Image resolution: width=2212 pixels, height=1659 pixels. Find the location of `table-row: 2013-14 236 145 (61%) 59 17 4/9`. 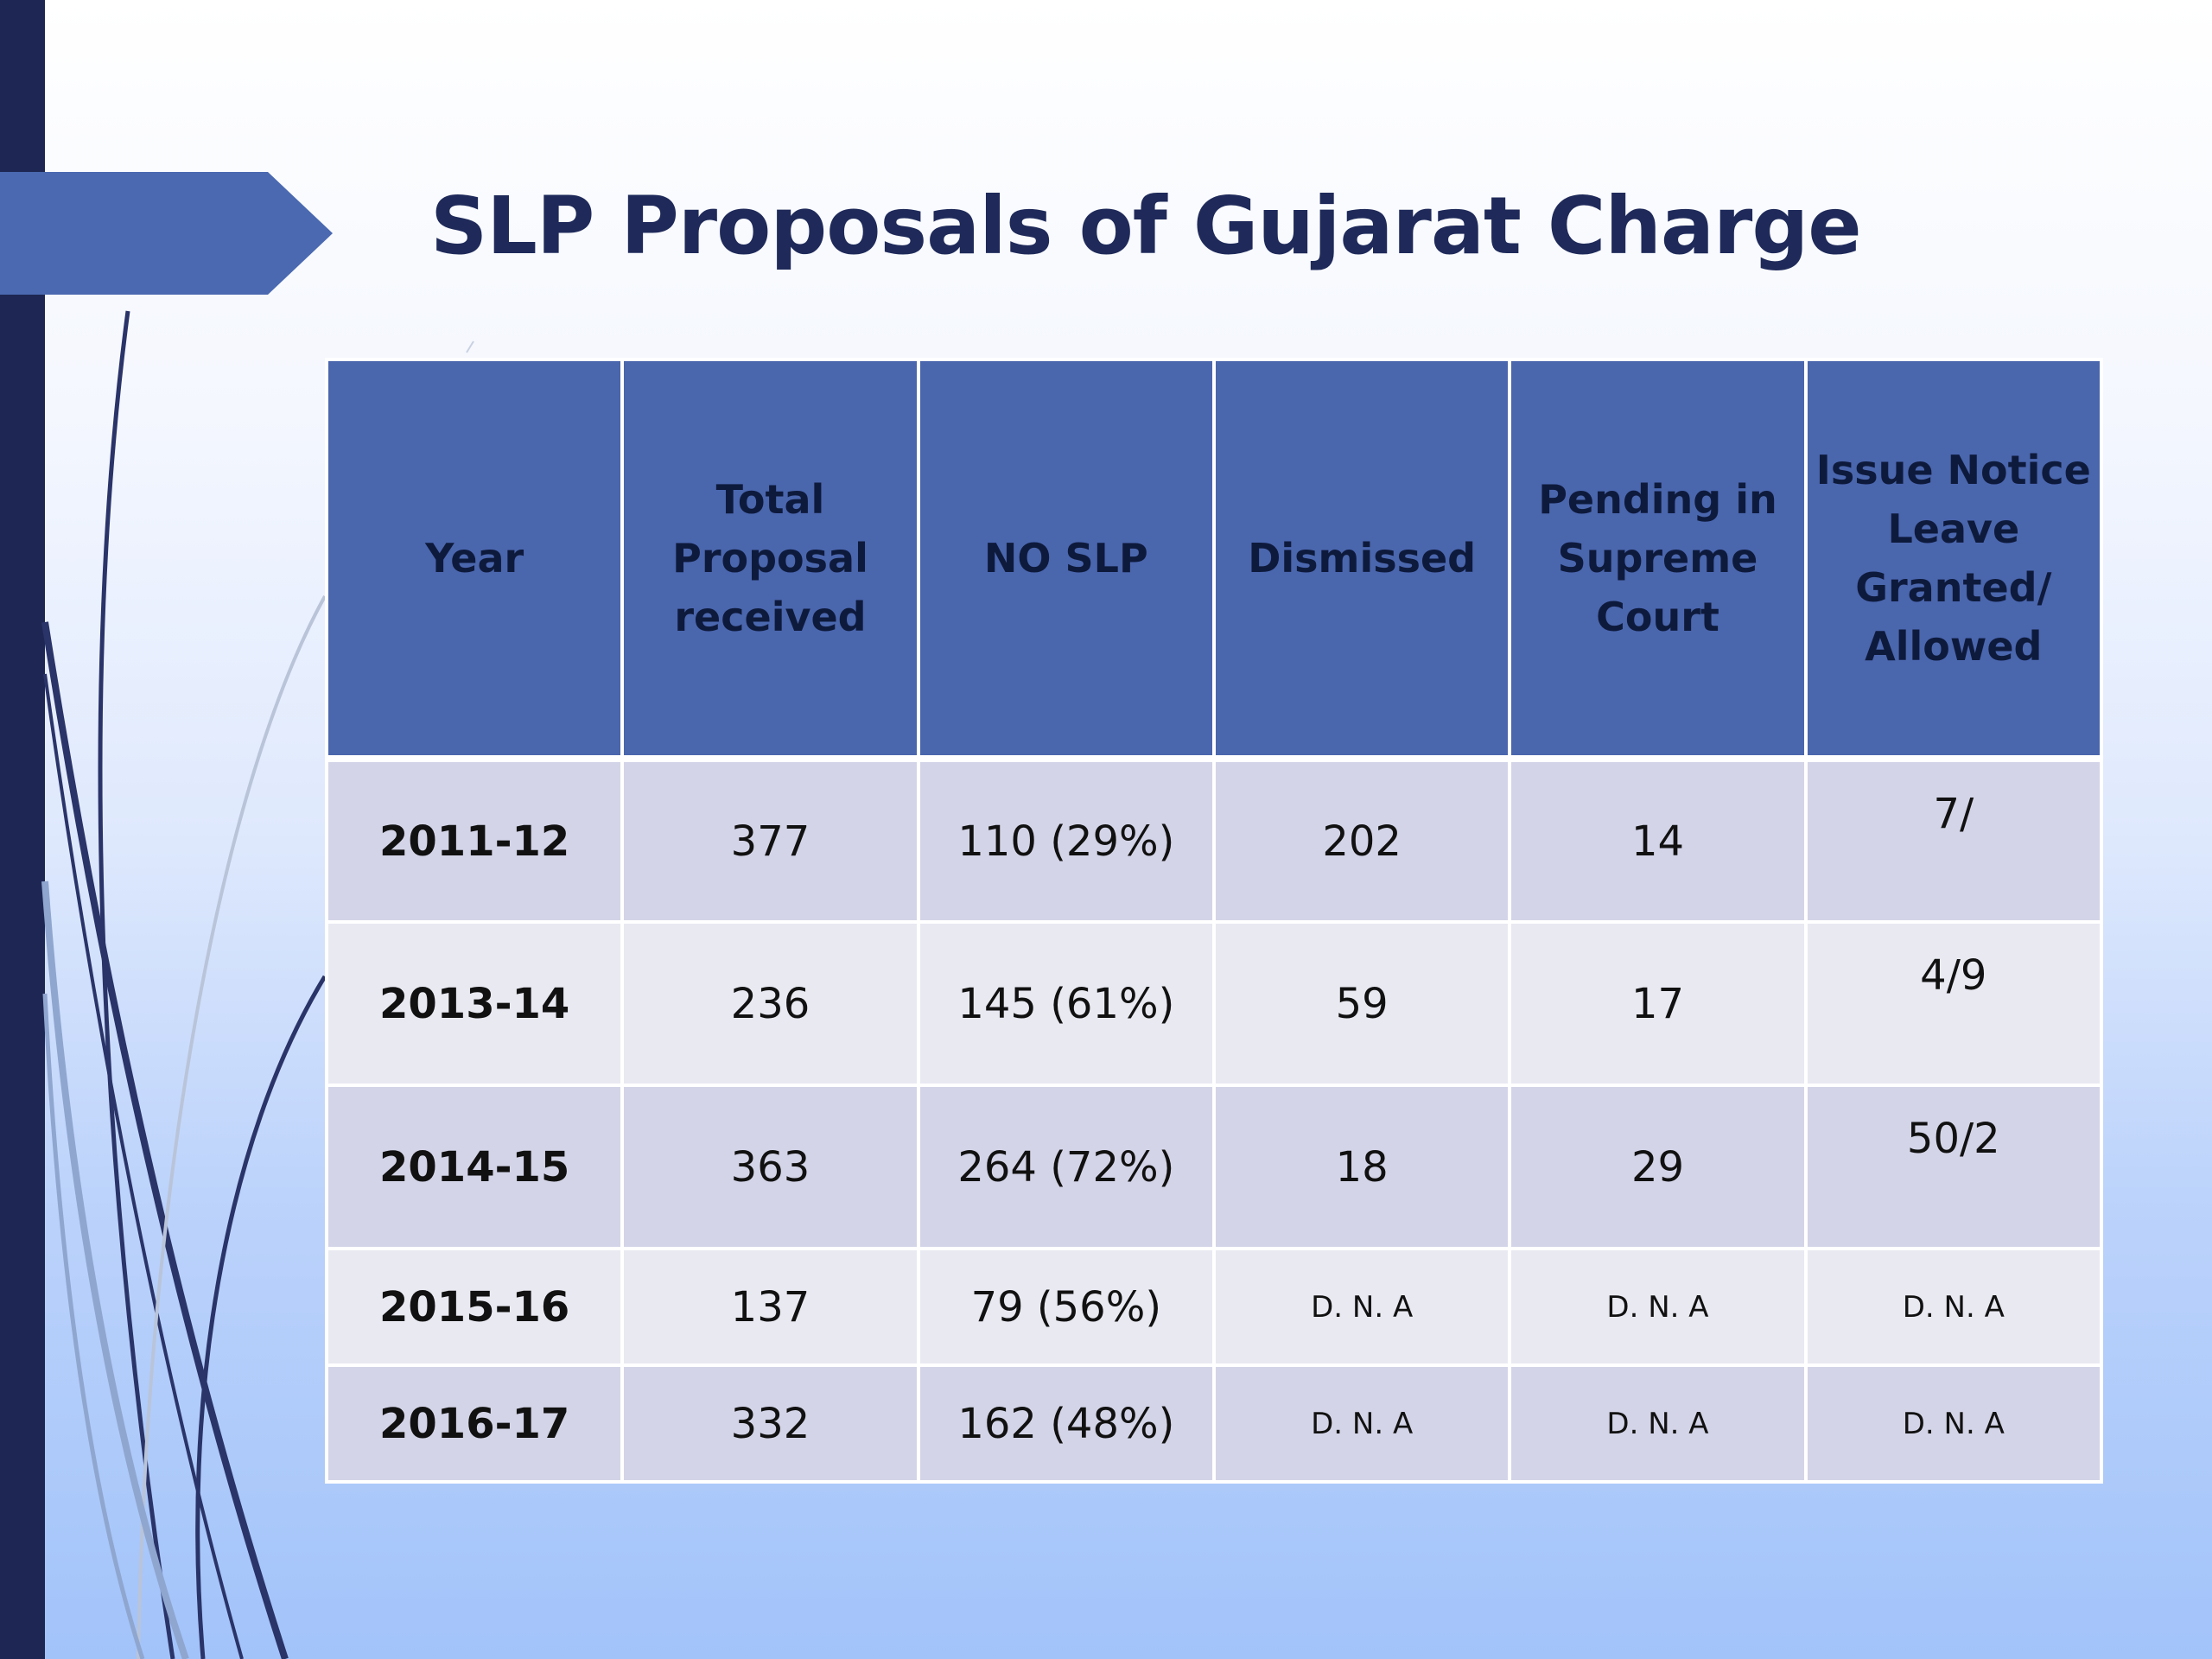

table-row: 2013-14 236 145 (61%) 59 17 4/9 is located at coordinates (1213, 1003).